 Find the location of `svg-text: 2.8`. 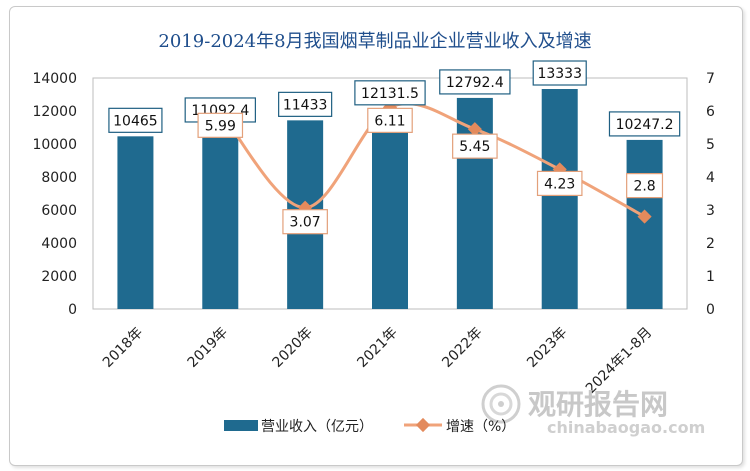

svg-text: 2.8 is located at coordinates (644, 187).